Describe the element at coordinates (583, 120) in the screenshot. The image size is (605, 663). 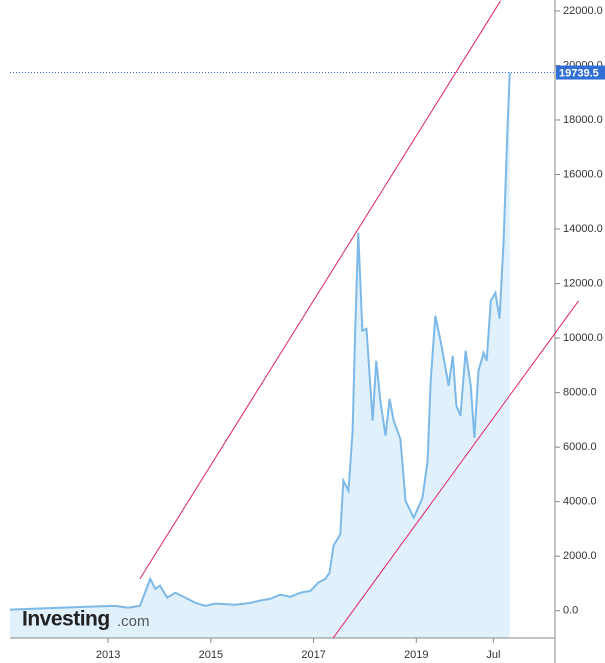
I see `y-tick-label: 18000.0` at that location.